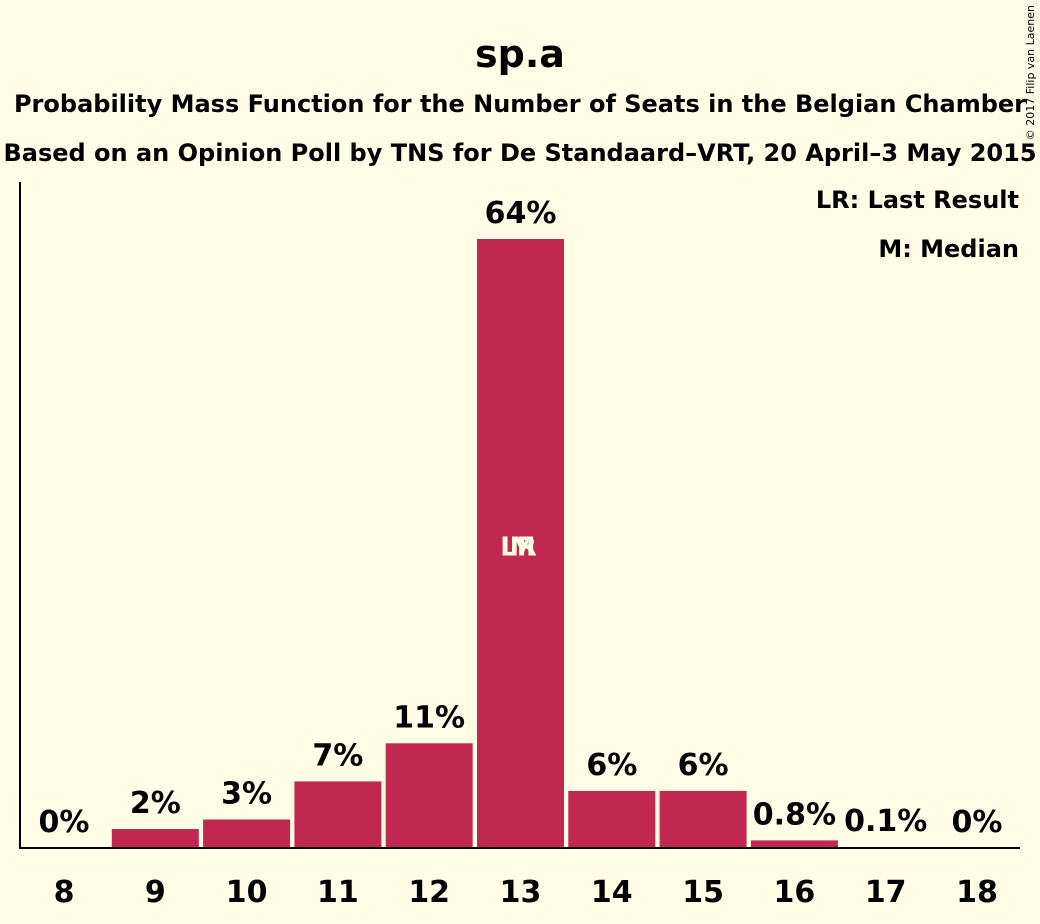  I want to click on x-tick-label: 11, so click(338, 892).